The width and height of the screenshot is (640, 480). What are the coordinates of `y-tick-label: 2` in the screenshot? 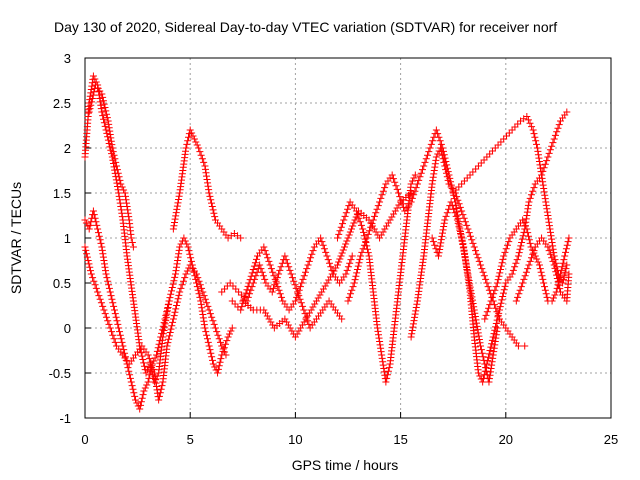 It's located at (67, 148).